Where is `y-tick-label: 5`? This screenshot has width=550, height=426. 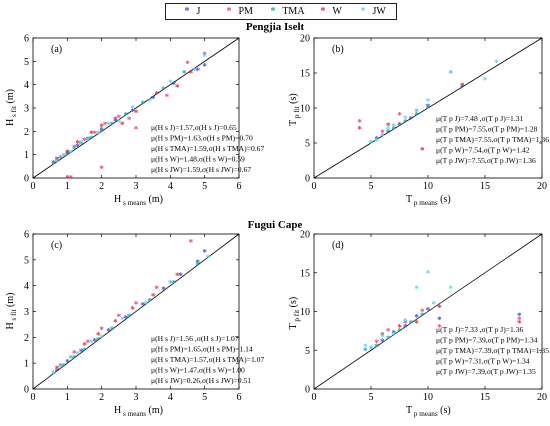 y-tick-label: 5 is located at coordinates (26, 260).